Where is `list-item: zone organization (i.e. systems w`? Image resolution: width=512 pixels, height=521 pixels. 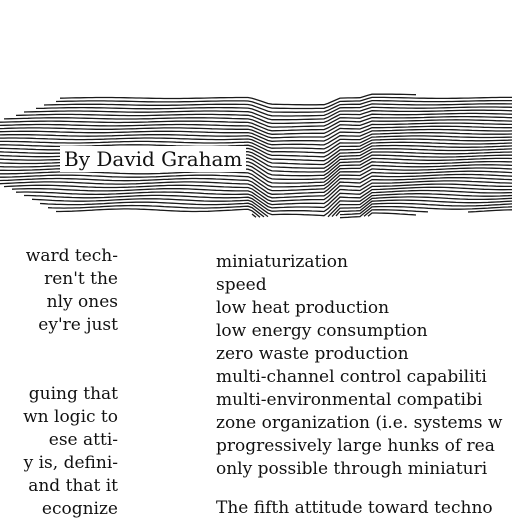 list-item: zone organization (i.e. systems w is located at coordinates (359, 423).